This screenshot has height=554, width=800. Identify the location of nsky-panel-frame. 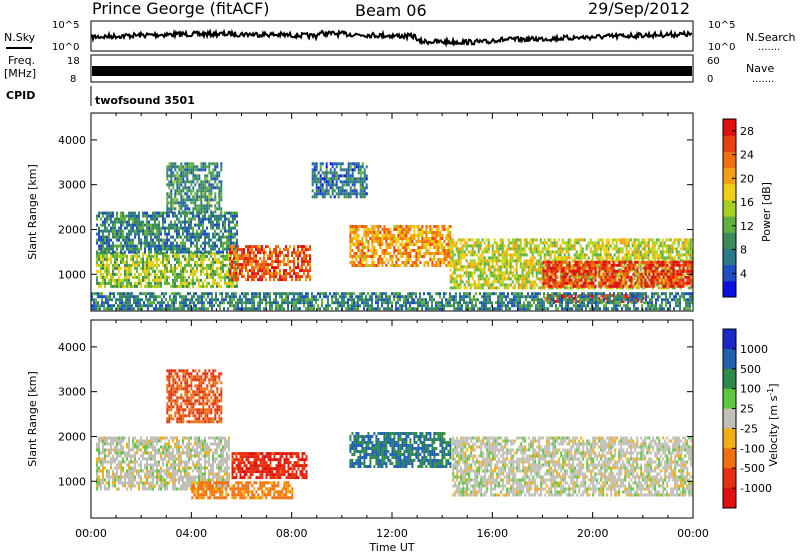
(392, 36).